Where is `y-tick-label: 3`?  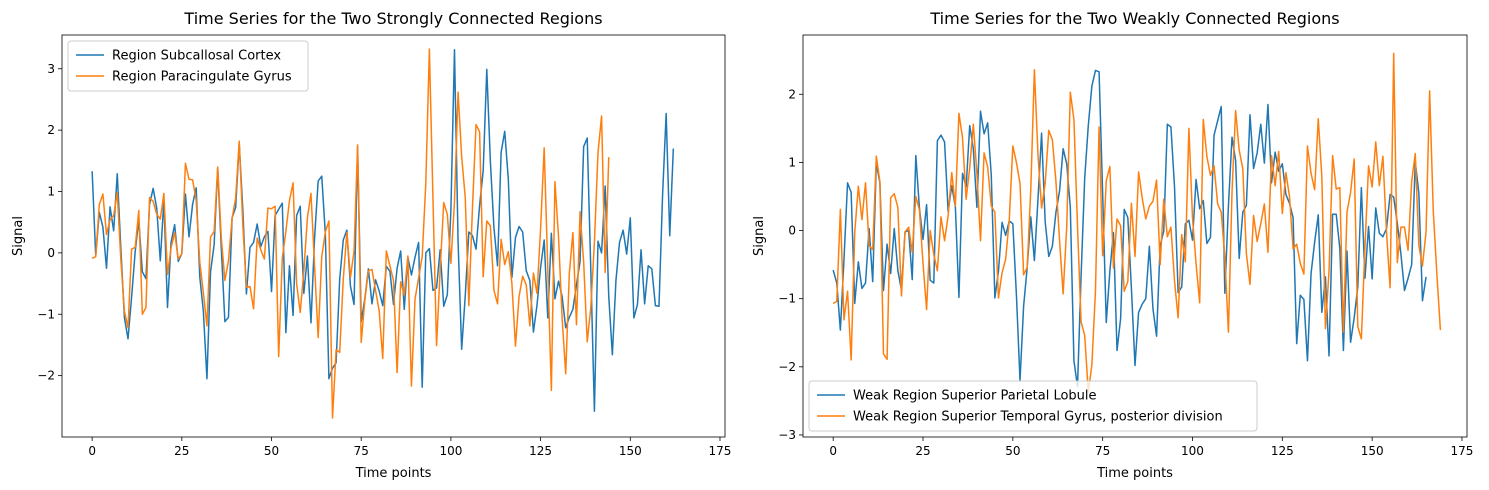 y-tick-label: 3 is located at coordinates (51, 69).